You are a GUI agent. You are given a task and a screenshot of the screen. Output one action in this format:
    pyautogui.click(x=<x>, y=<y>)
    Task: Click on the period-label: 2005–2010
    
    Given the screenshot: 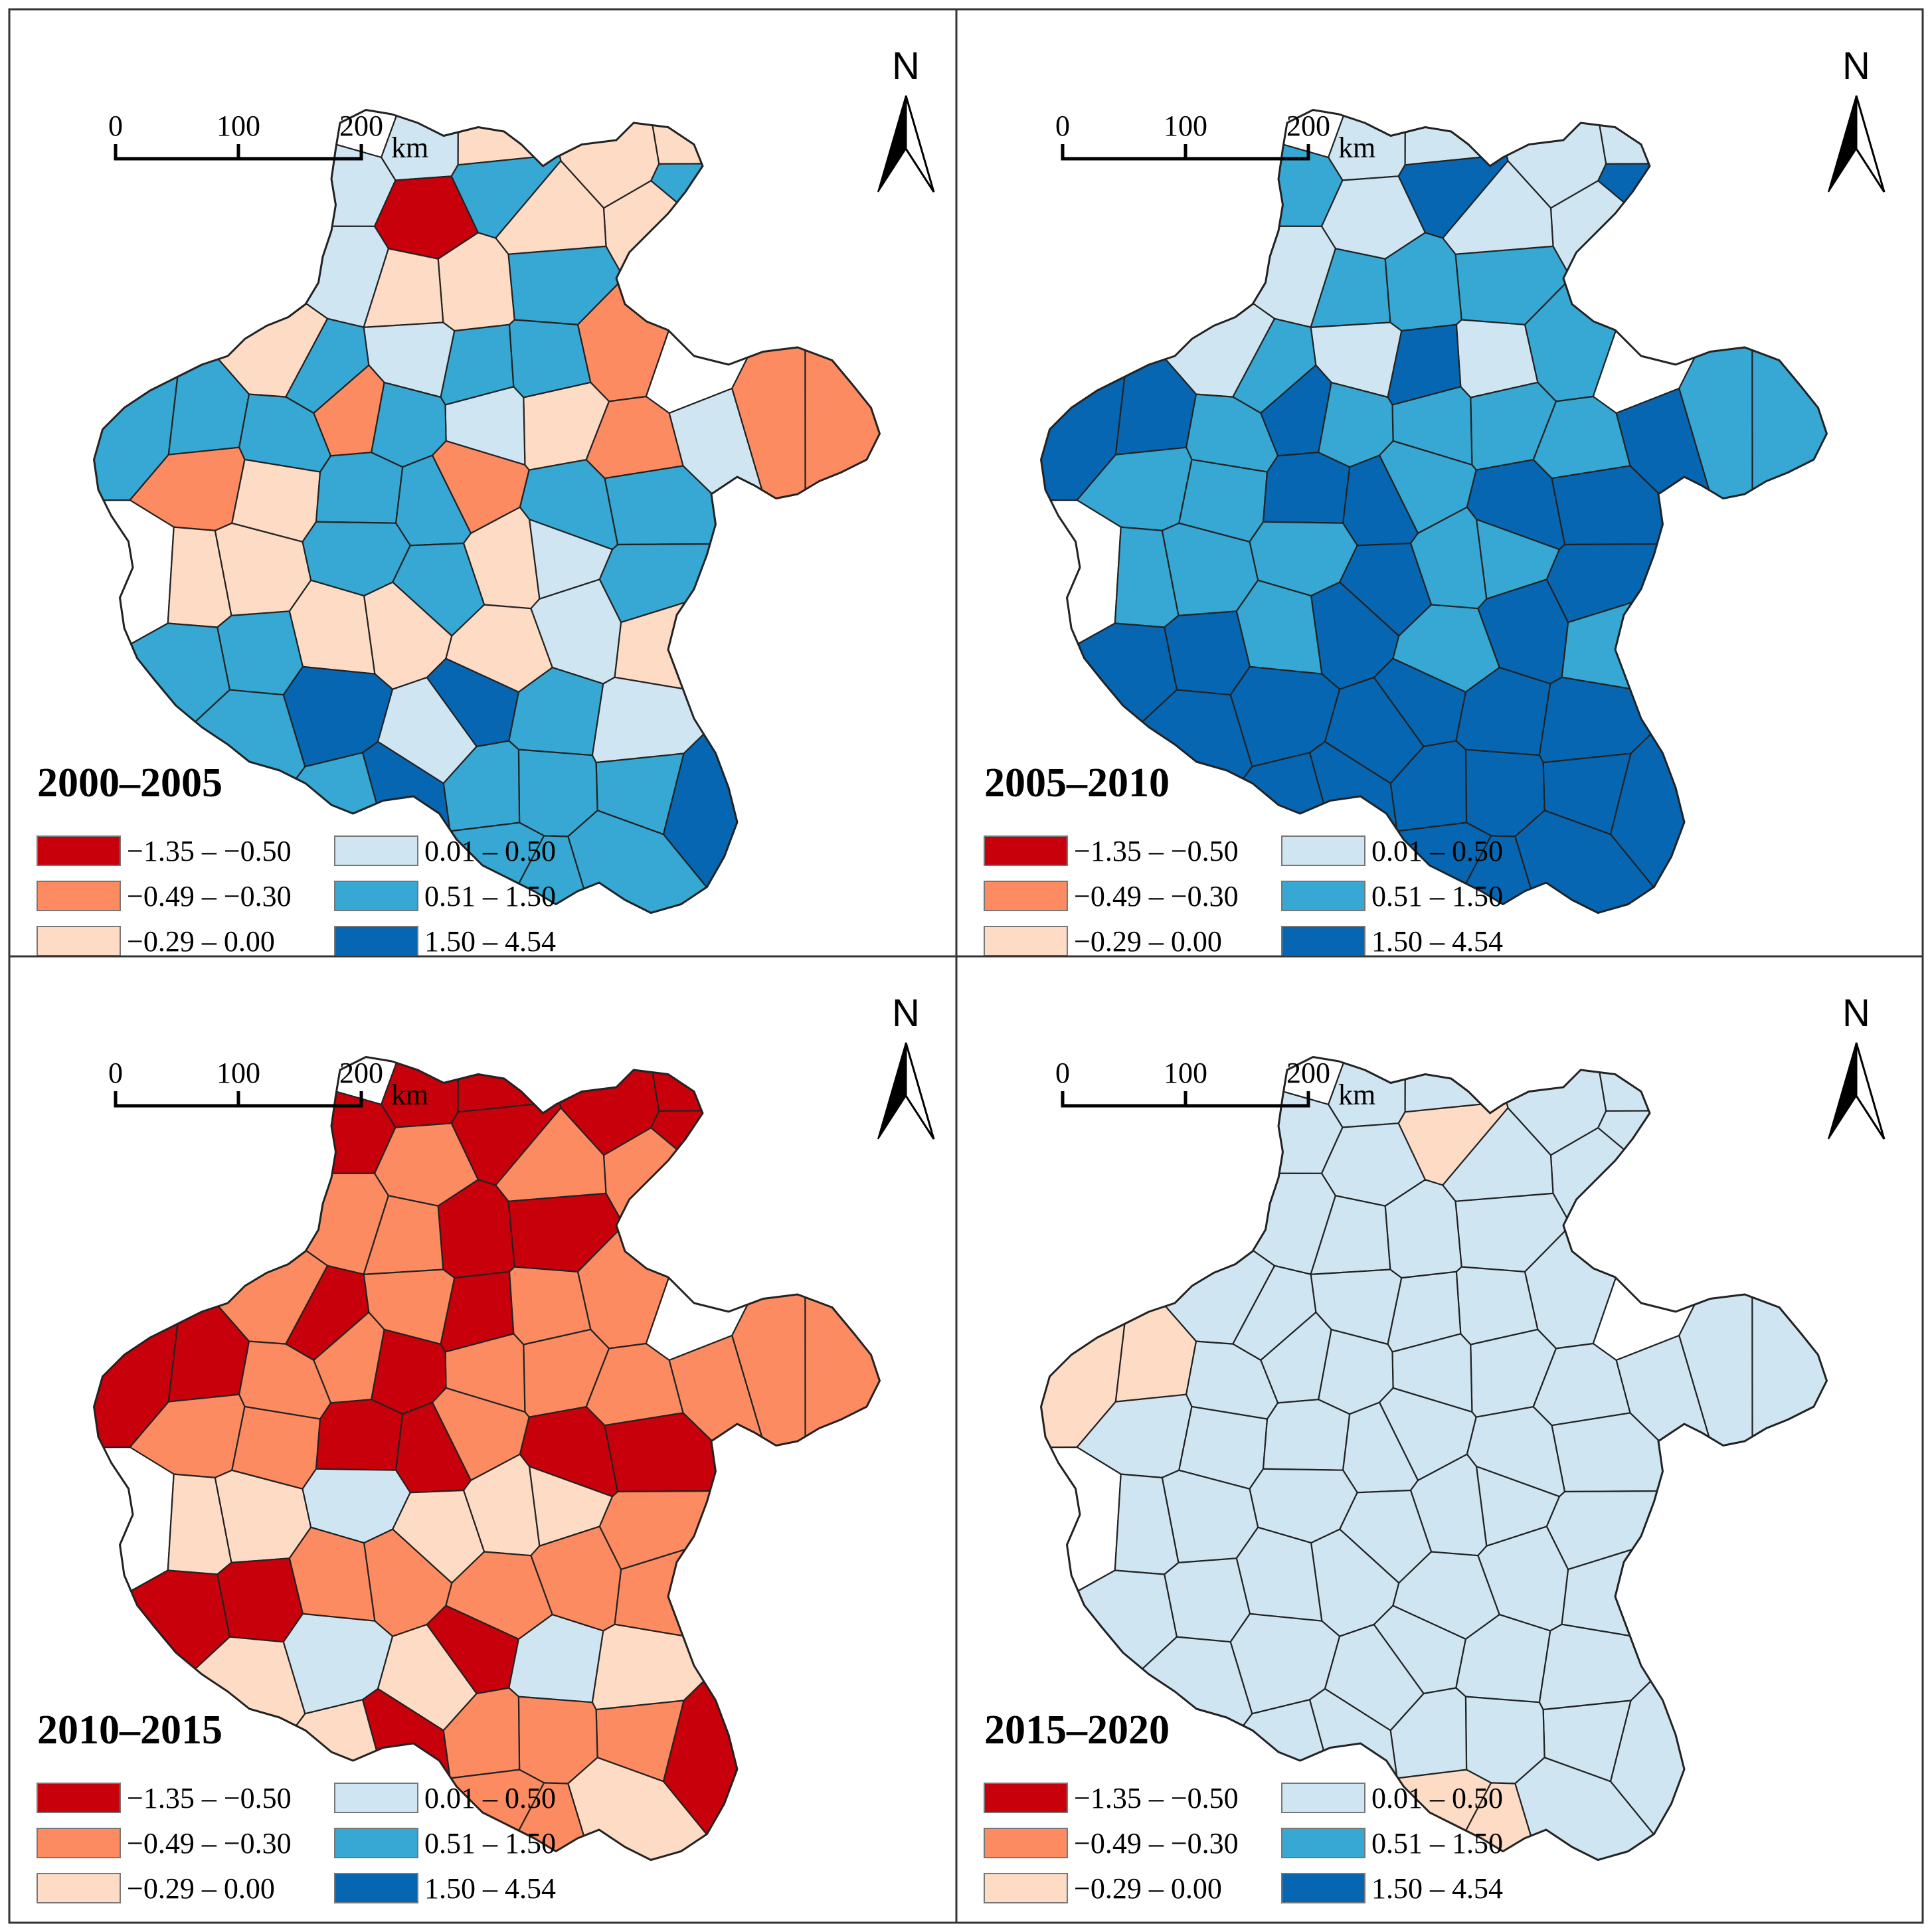 What is the action you would take?
    pyautogui.click(x=1077, y=783)
    